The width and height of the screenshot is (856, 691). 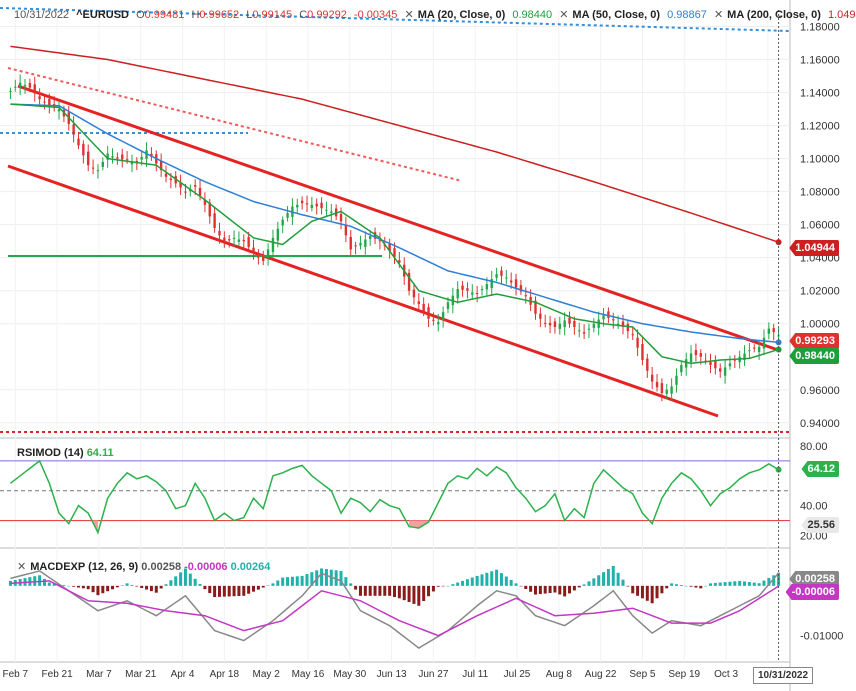 I want to click on x-tick-label: Apr 4, so click(x=183, y=674).